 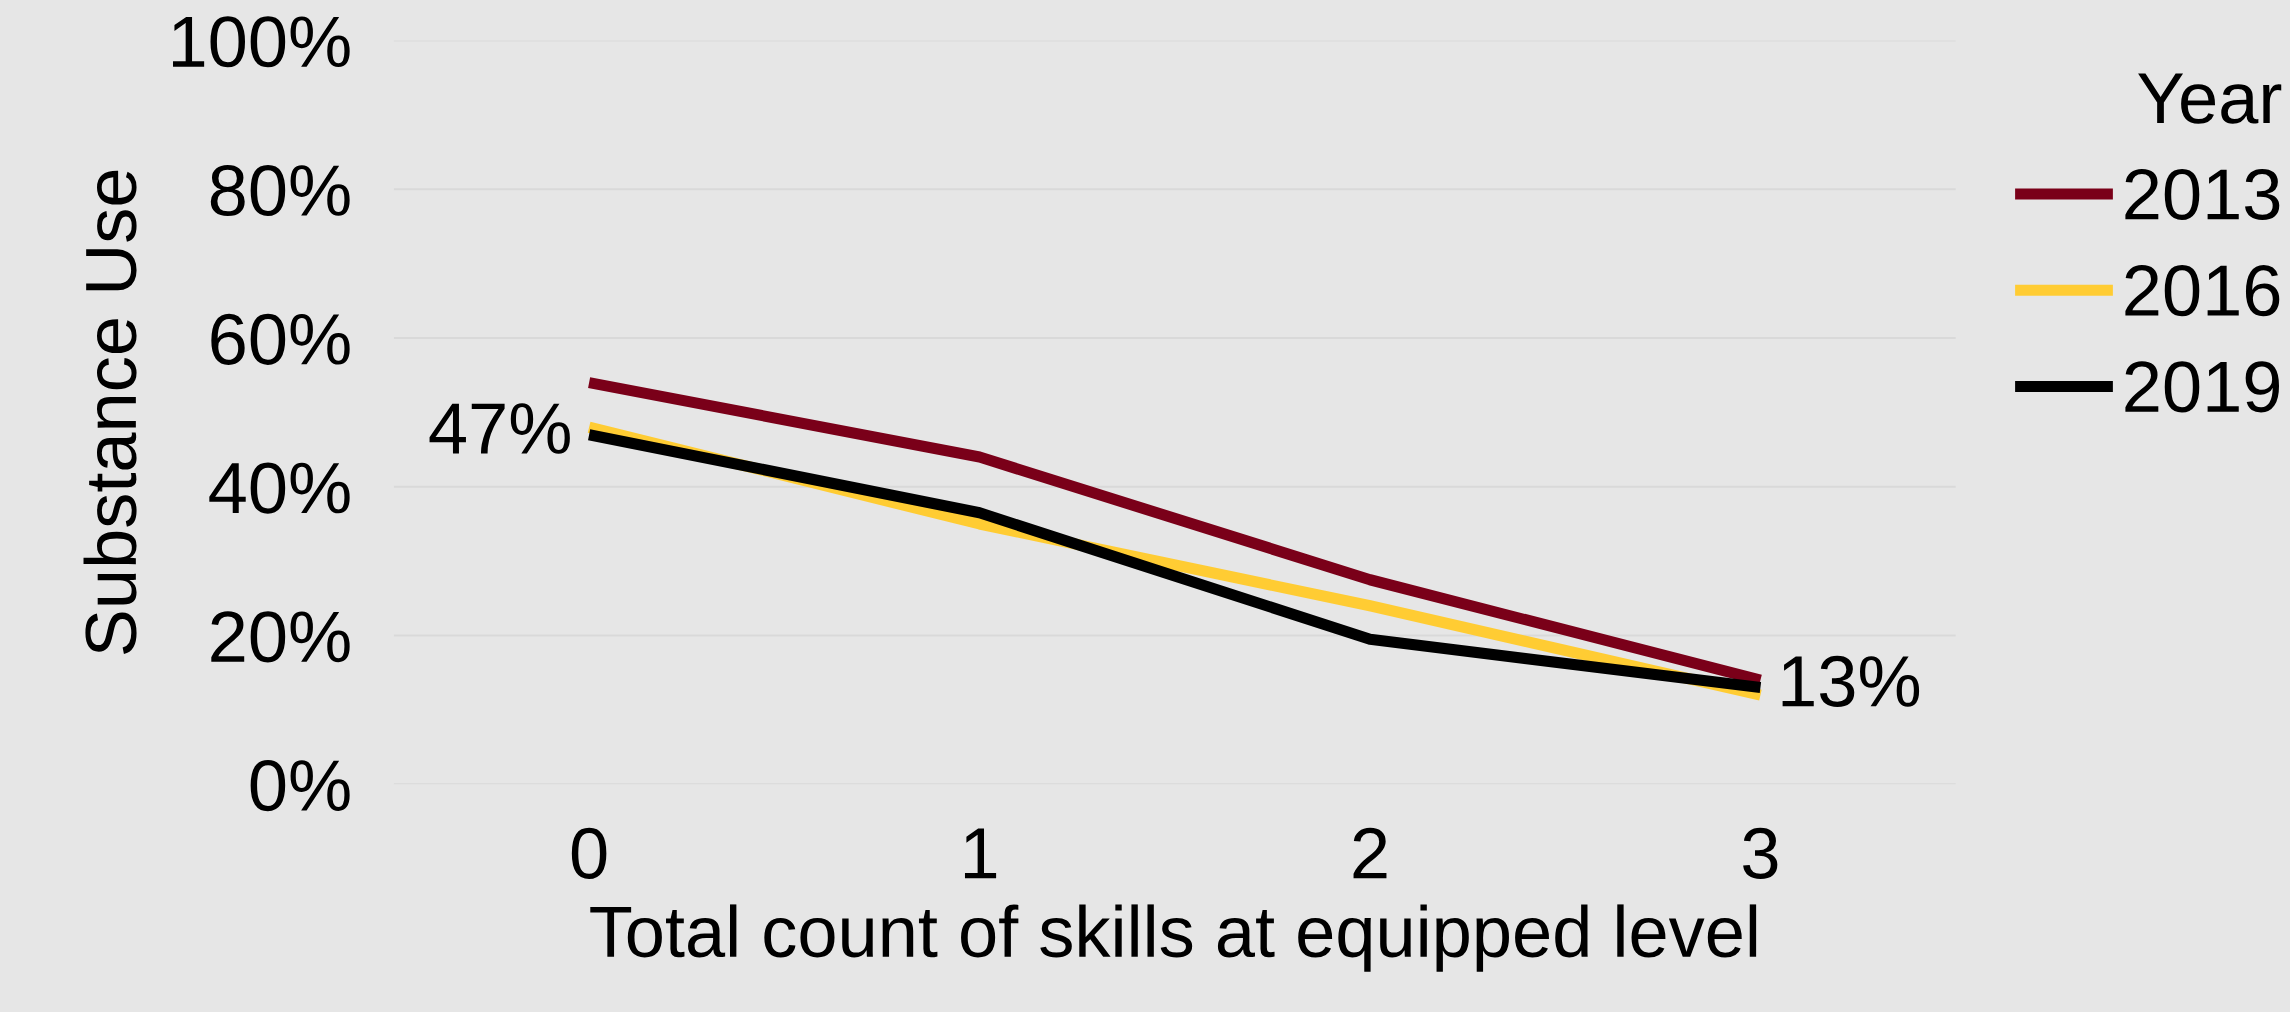 What do you see at coordinates (1851, 681) in the screenshot?
I see `data-label: 13%` at bounding box center [1851, 681].